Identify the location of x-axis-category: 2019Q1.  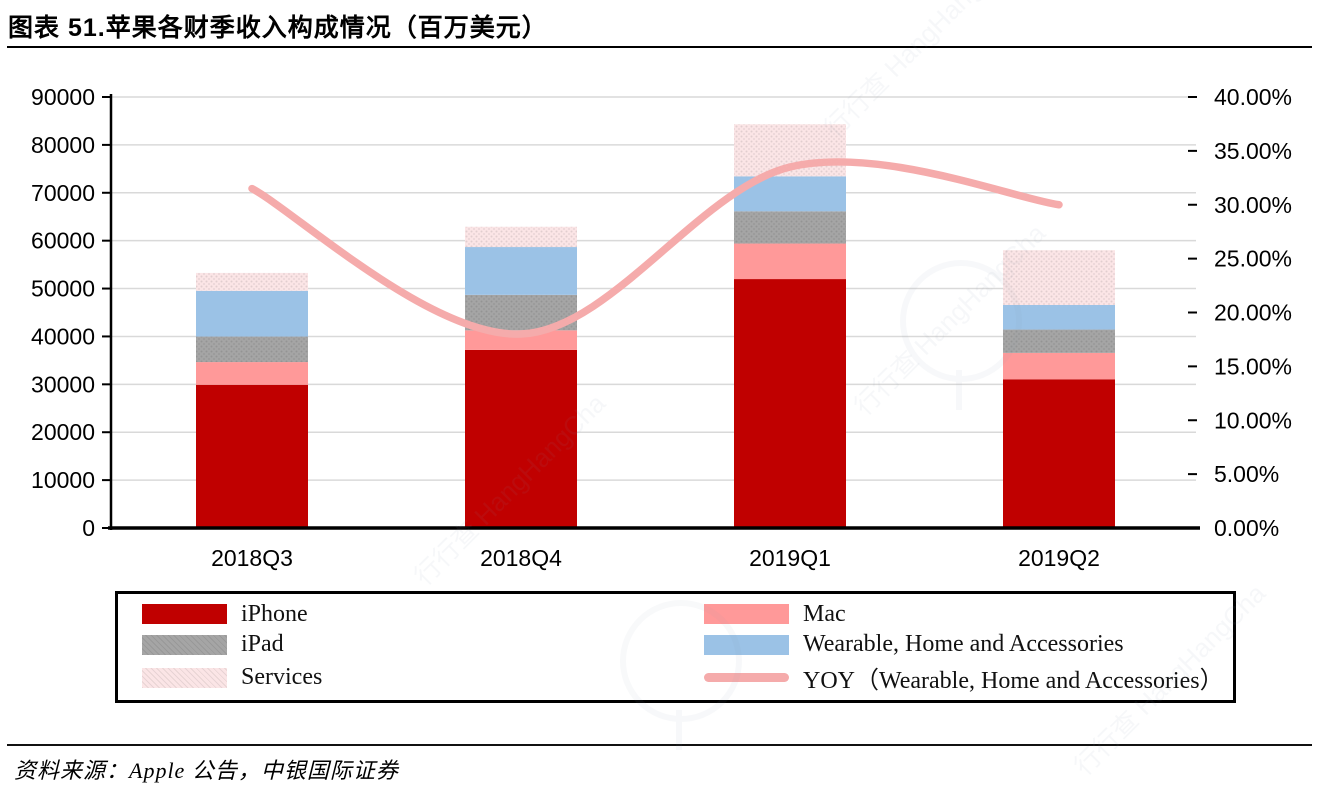
(790, 558).